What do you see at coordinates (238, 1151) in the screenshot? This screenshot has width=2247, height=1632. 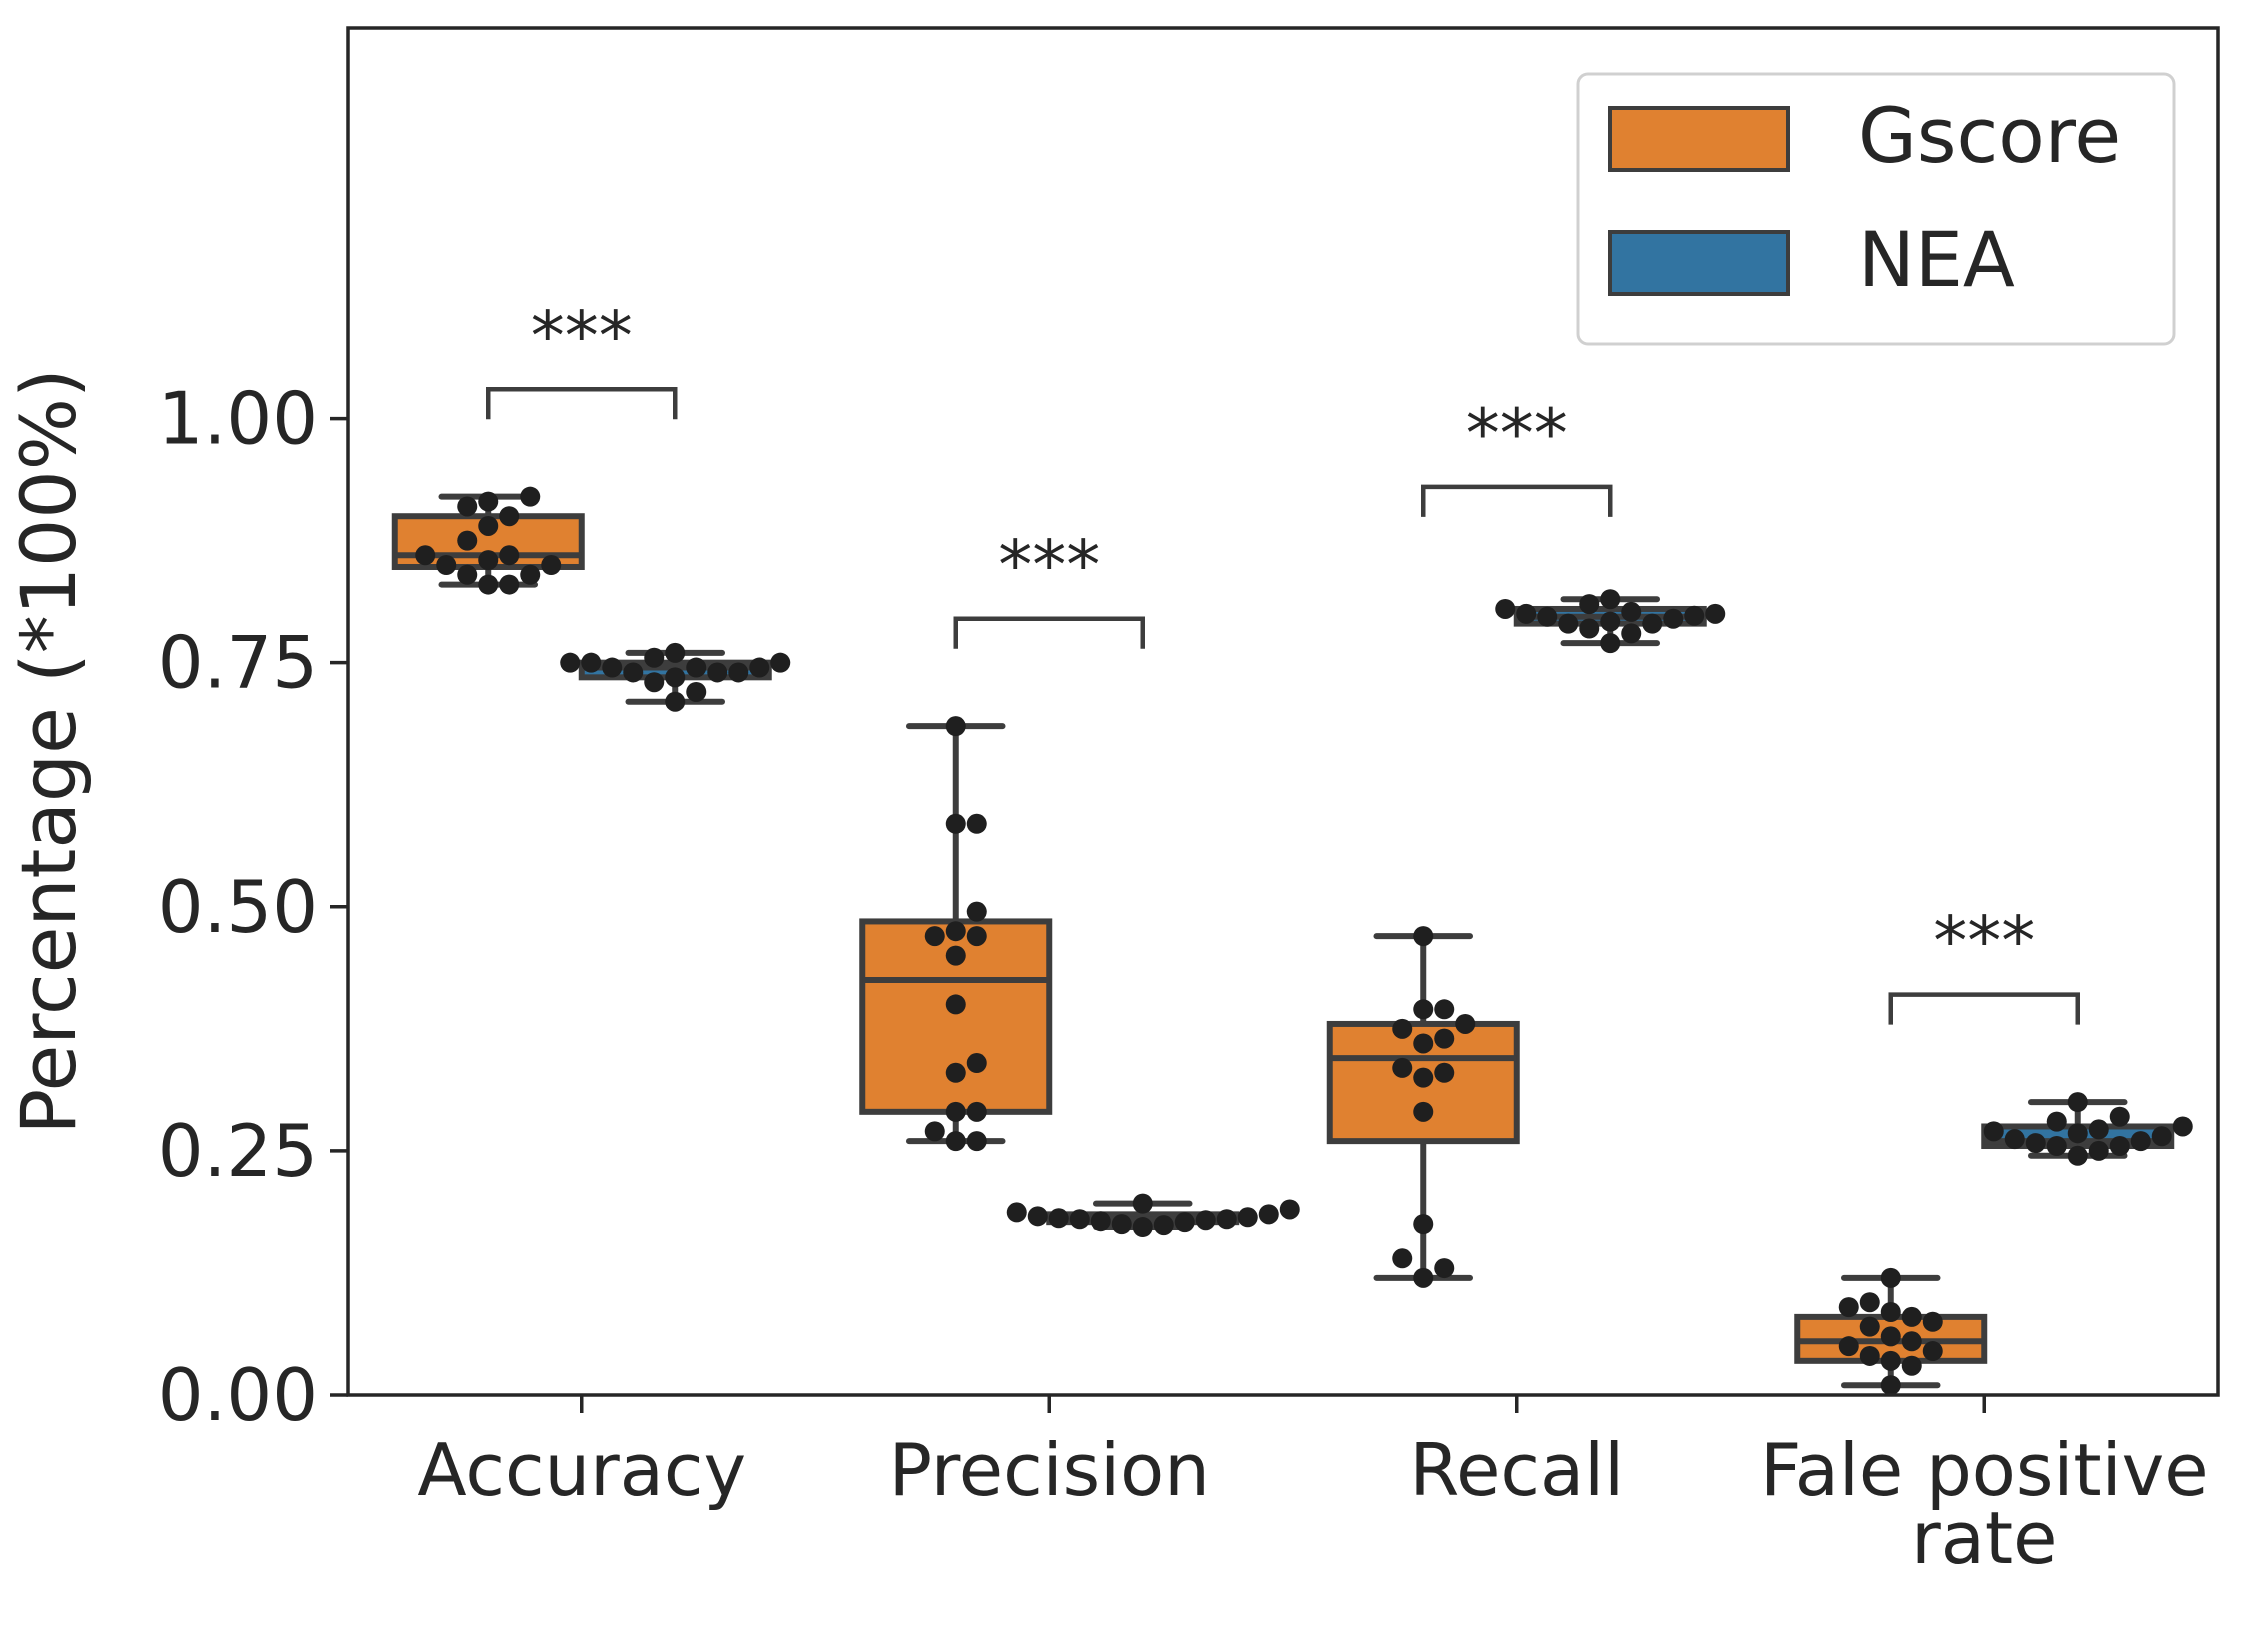 I see `y-tick-label: 0.25` at bounding box center [238, 1151].